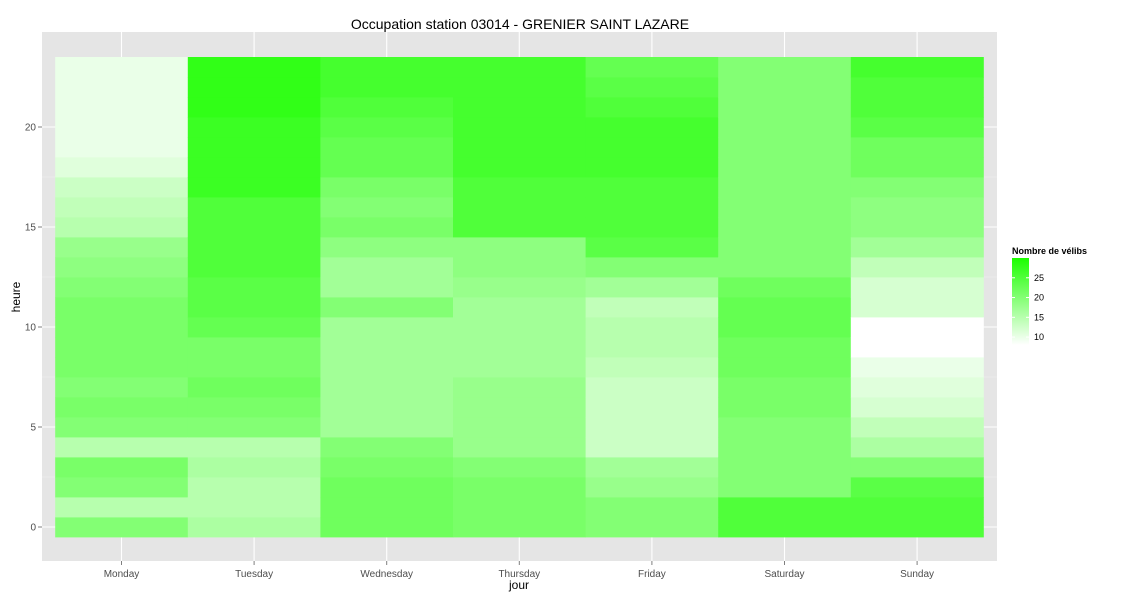 The image size is (1125, 600). I want to click on y-tick-label: 0, so click(33, 528).